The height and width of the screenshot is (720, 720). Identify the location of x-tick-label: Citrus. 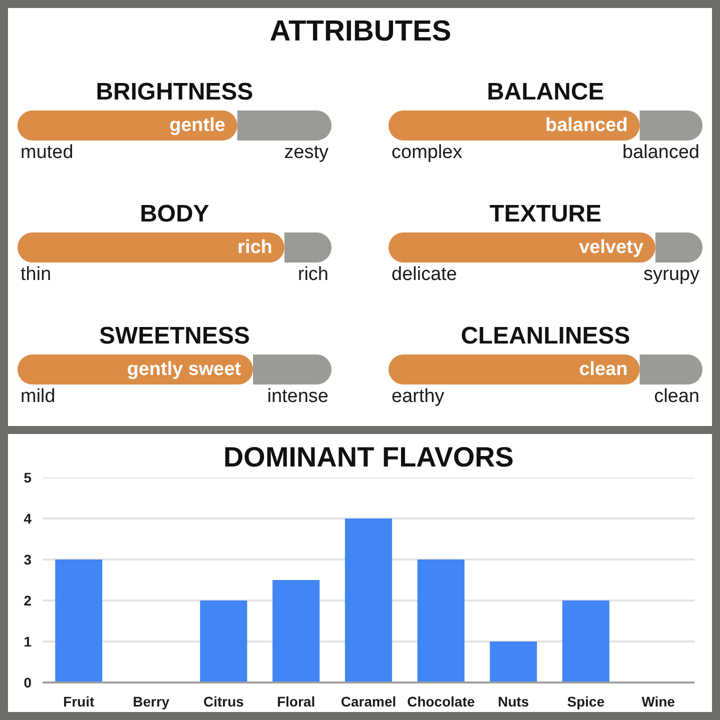
(223, 702).